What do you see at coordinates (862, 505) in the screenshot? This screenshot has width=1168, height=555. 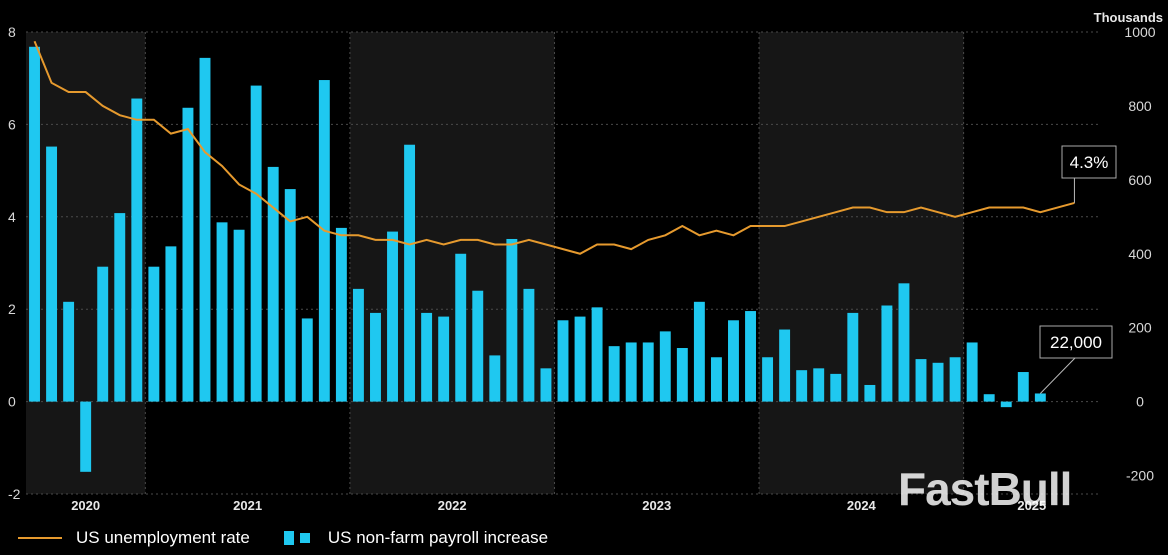 I see `x-axis-tick: 2024` at bounding box center [862, 505].